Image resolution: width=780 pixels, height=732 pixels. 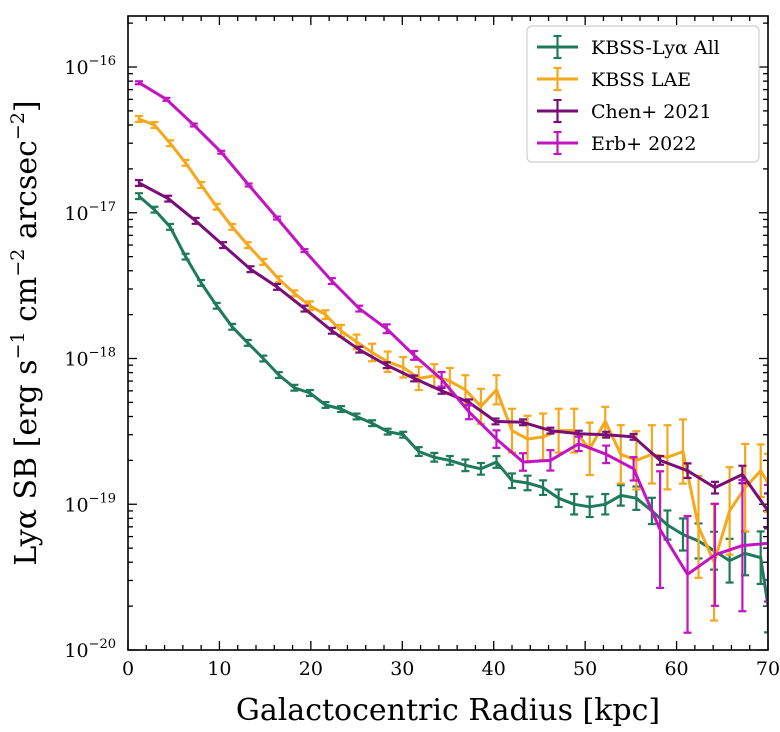 What do you see at coordinates (448, 710) in the screenshot?
I see `x-axis-label: Galactocentric Radius [kpc]` at bounding box center [448, 710].